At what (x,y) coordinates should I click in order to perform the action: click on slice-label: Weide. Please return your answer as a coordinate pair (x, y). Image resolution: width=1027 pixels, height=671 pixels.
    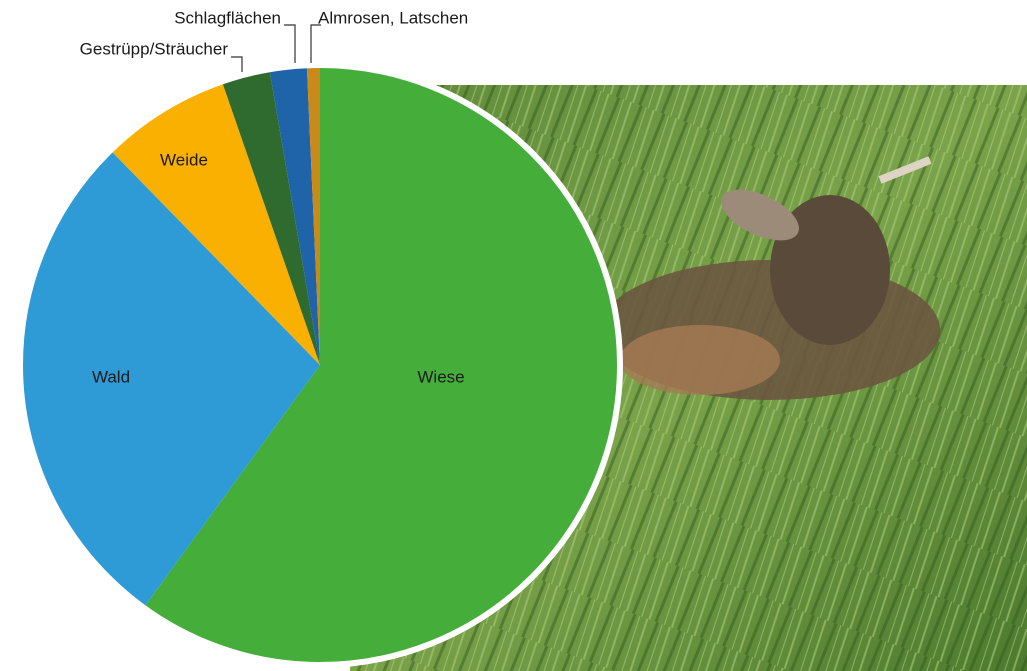
    Looking at the image, I should click on (184, 159).